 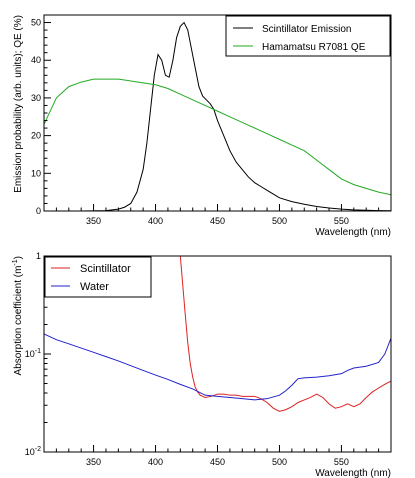 I want to click on y-tick-label: 10, so click(x=36, y=173).